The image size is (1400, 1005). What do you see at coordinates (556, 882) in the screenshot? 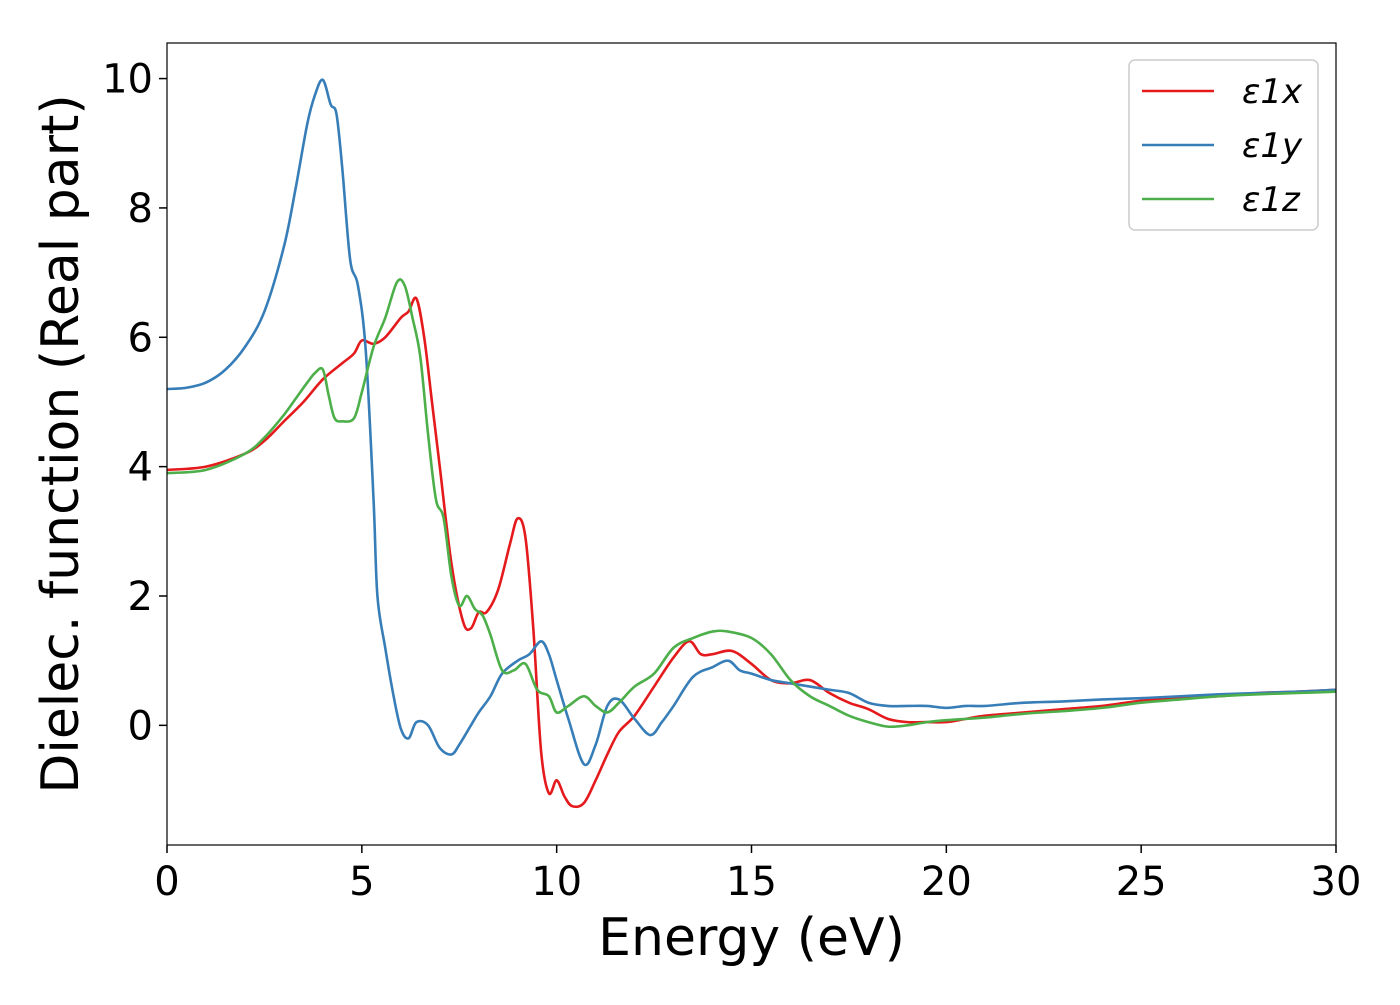
I see `x-tick-label: 10` at bounding box center [556, 882].